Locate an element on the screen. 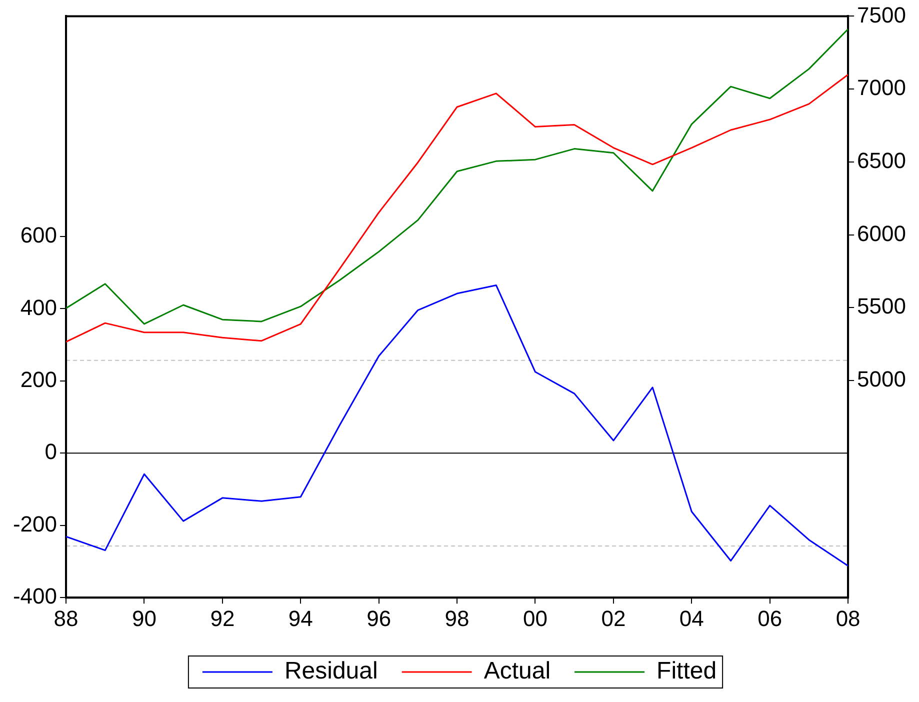  x-tick-label: 90 is located at coordinates (144, 618).